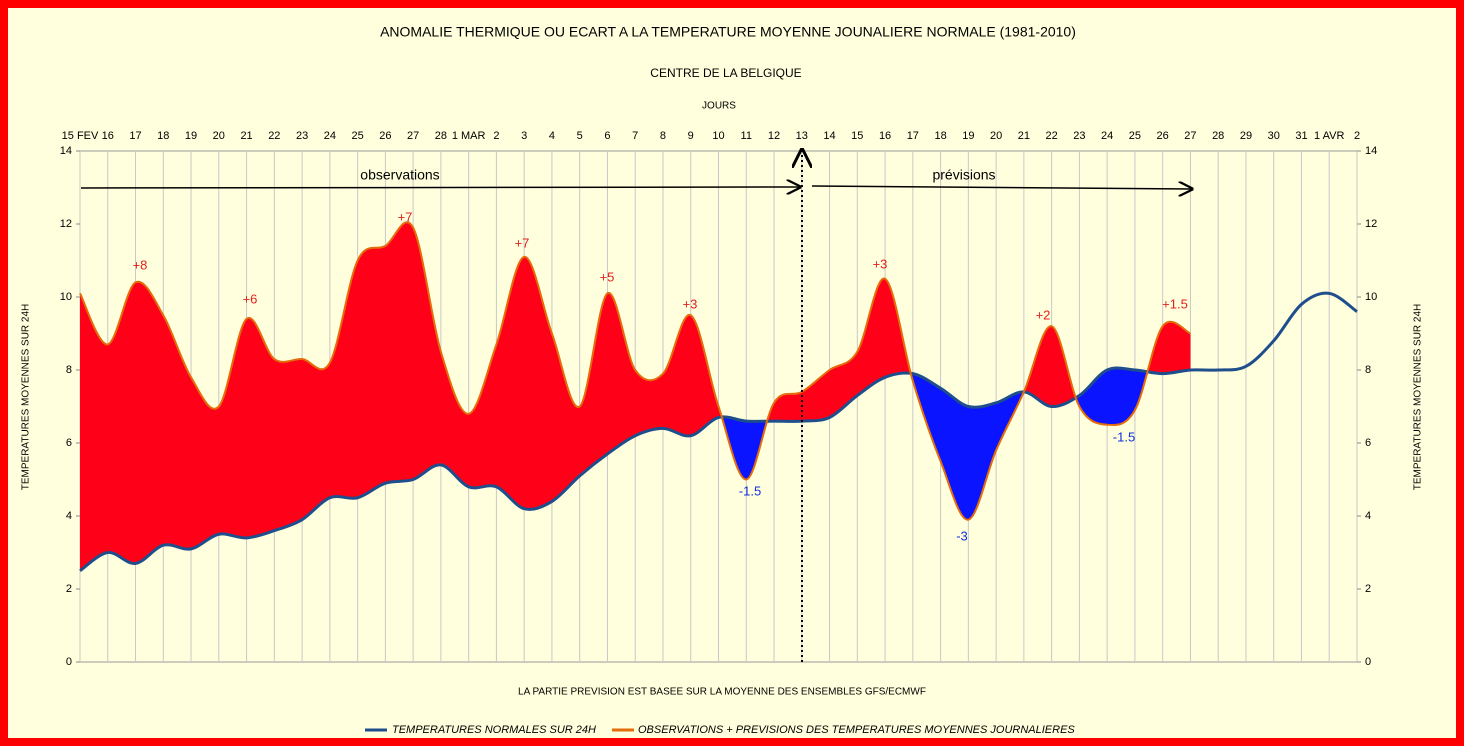 The width and height of the screenshot is (1464, 746). I want to click on phase-label: prévisions, so click(963, 175).